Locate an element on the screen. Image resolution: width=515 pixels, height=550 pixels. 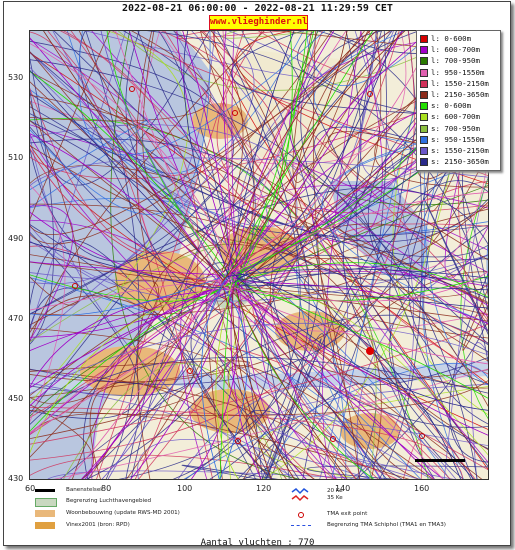
x-tick-label: 160 is located at coordinates (422, 488).